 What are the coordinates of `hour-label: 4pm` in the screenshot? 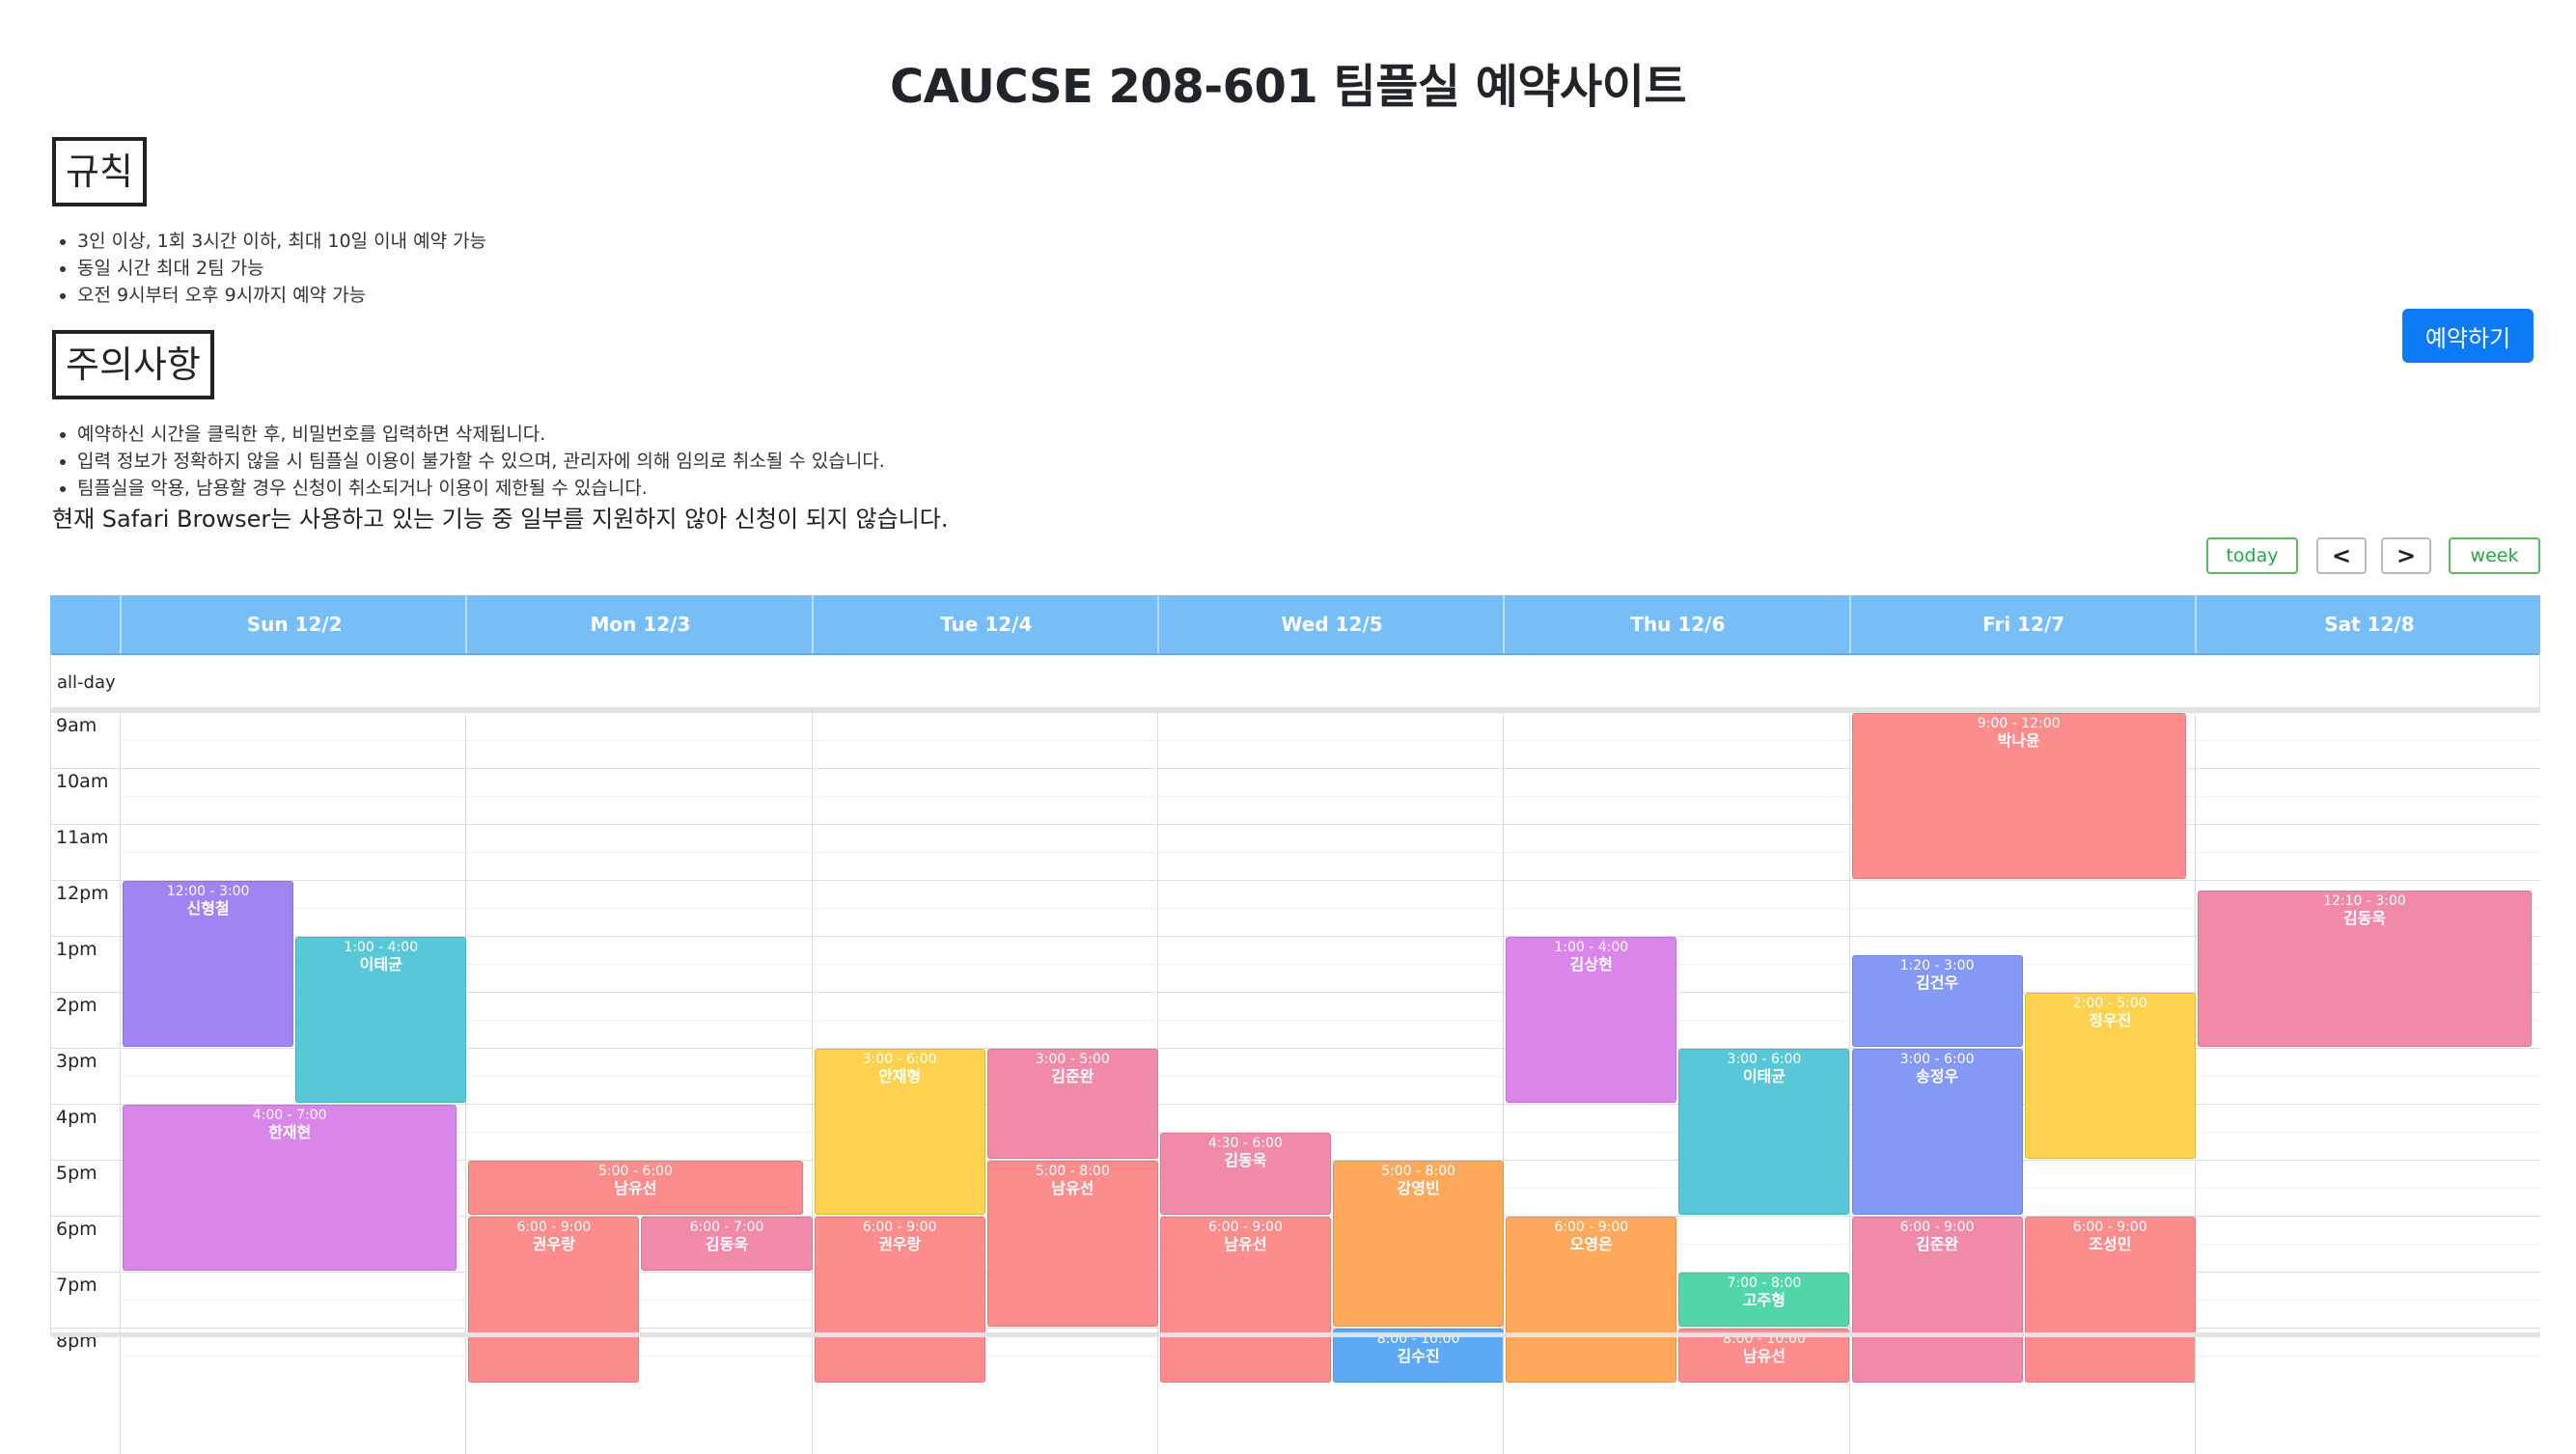 It's located at (76, 1118).